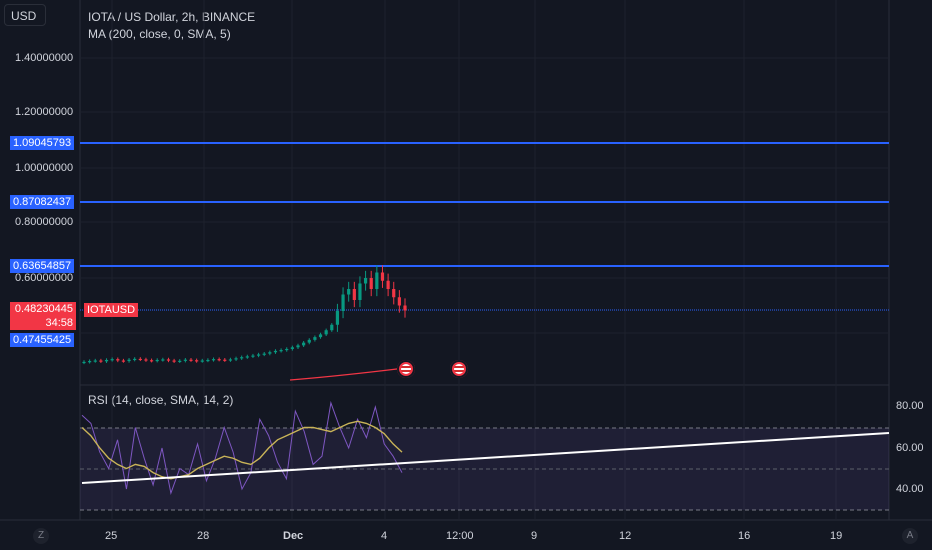 Image resolution: width=932 pixels, height=550 pixels. What do you see at coordinates (244, 315) in the screenshot?
I see `candlestick-series` at bounding box center [244, 315].